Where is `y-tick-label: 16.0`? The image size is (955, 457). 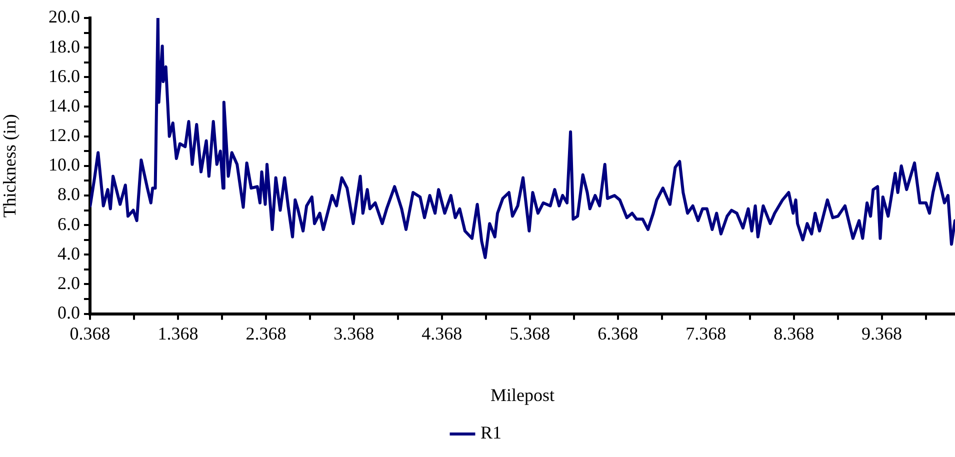 y-tick-label: 16.0 is located at coordinates (64, 76).